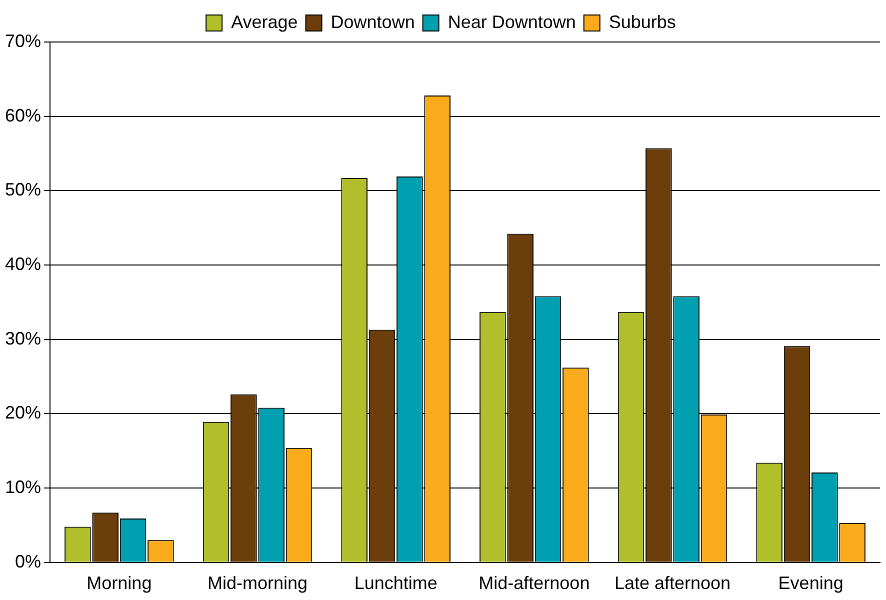 This screenshot has height=600, width=886. What do you see at coordinates (23, 338) in the screenshot?
I see `y-tick-label: 30%` at bounding box center [23, 338].